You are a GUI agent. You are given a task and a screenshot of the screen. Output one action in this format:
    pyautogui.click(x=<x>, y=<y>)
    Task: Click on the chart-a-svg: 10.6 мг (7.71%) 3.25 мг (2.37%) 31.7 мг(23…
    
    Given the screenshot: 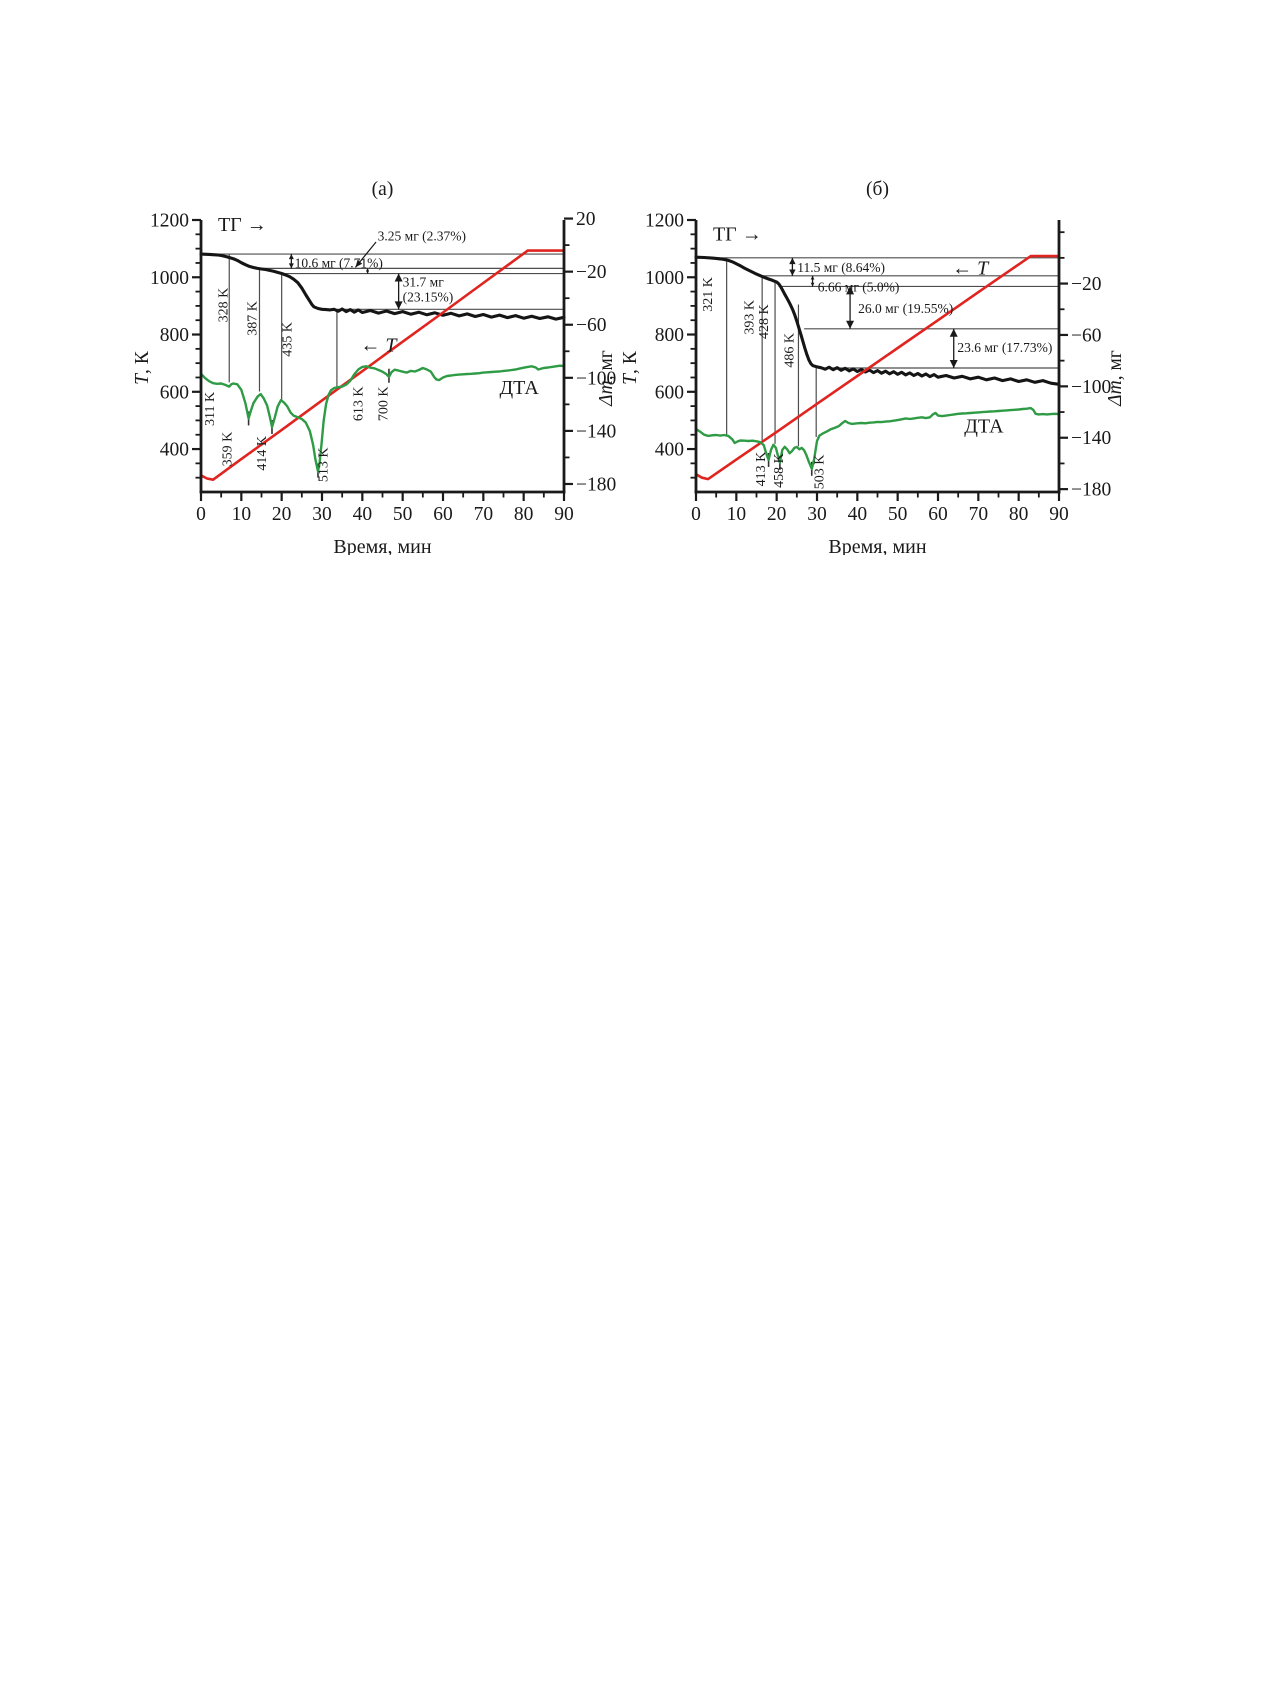 What is the action you would take?
    pyautogui.click(x=374, y=368)
    